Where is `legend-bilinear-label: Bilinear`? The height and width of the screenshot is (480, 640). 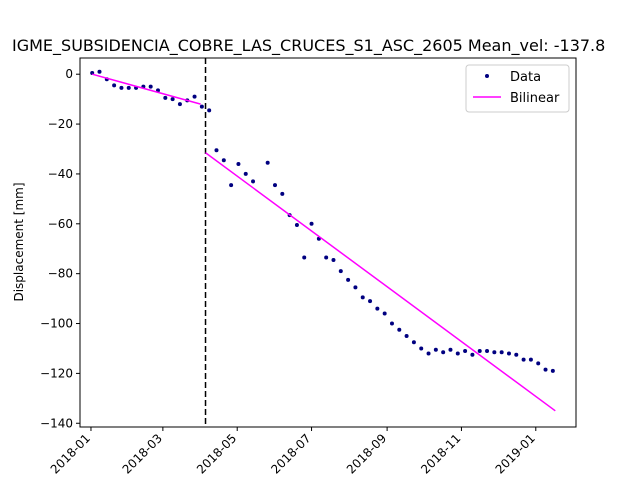 legend-bilinear-label: Bilinear is located at coordinates (535, 98).